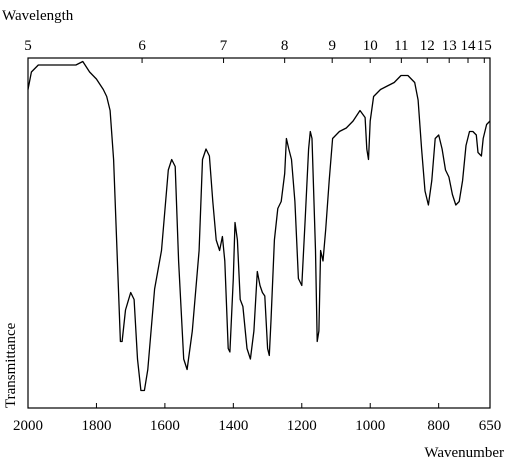  Describe the element at coordinates (449, 46) in the screenshot. I see `x2-tick-label: 13` at that location.